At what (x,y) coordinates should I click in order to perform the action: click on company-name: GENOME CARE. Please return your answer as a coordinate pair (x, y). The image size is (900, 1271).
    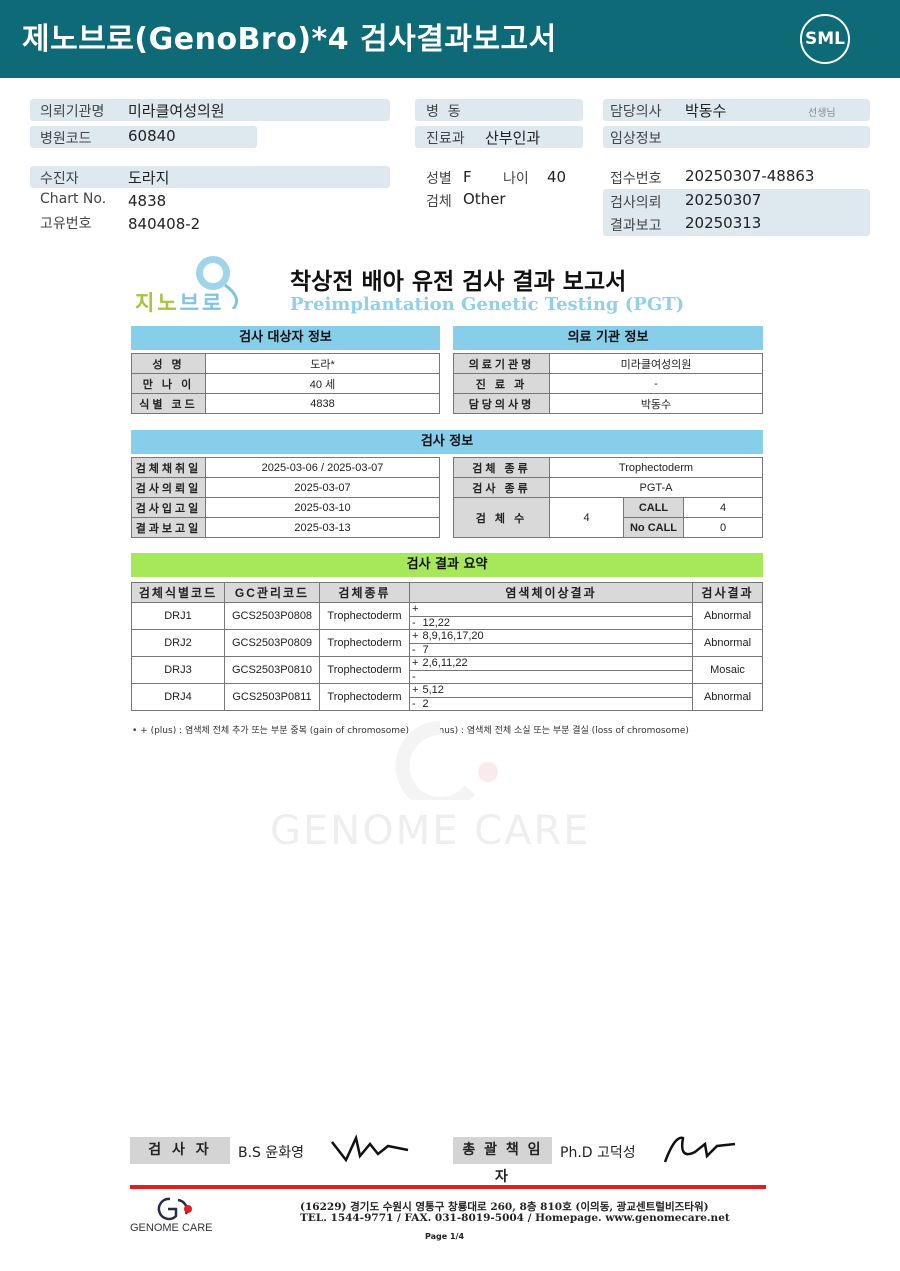
    Looking at the image, I should click on (171, 1228).